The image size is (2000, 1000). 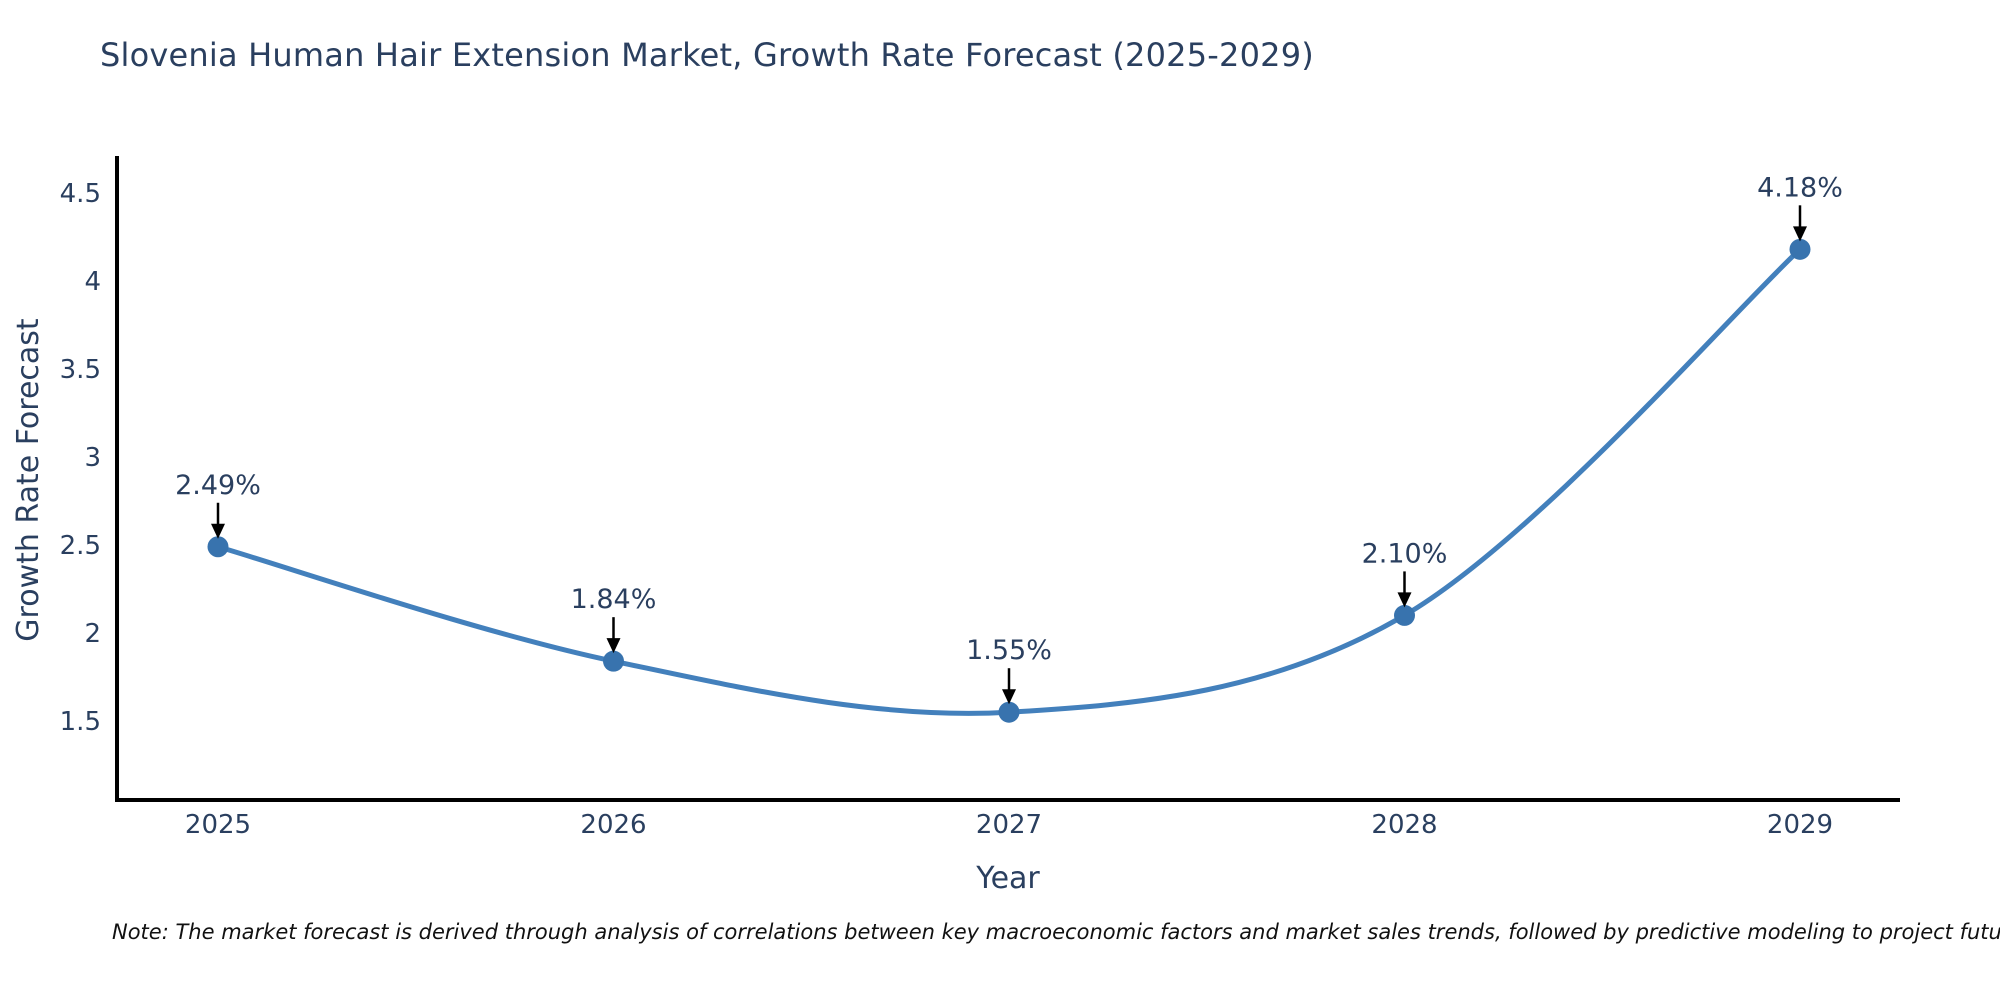 What do you see at coordinates (92, 282) in the screenshot?
I see `y-tick-label: 4` at bounding box center [92, 282].